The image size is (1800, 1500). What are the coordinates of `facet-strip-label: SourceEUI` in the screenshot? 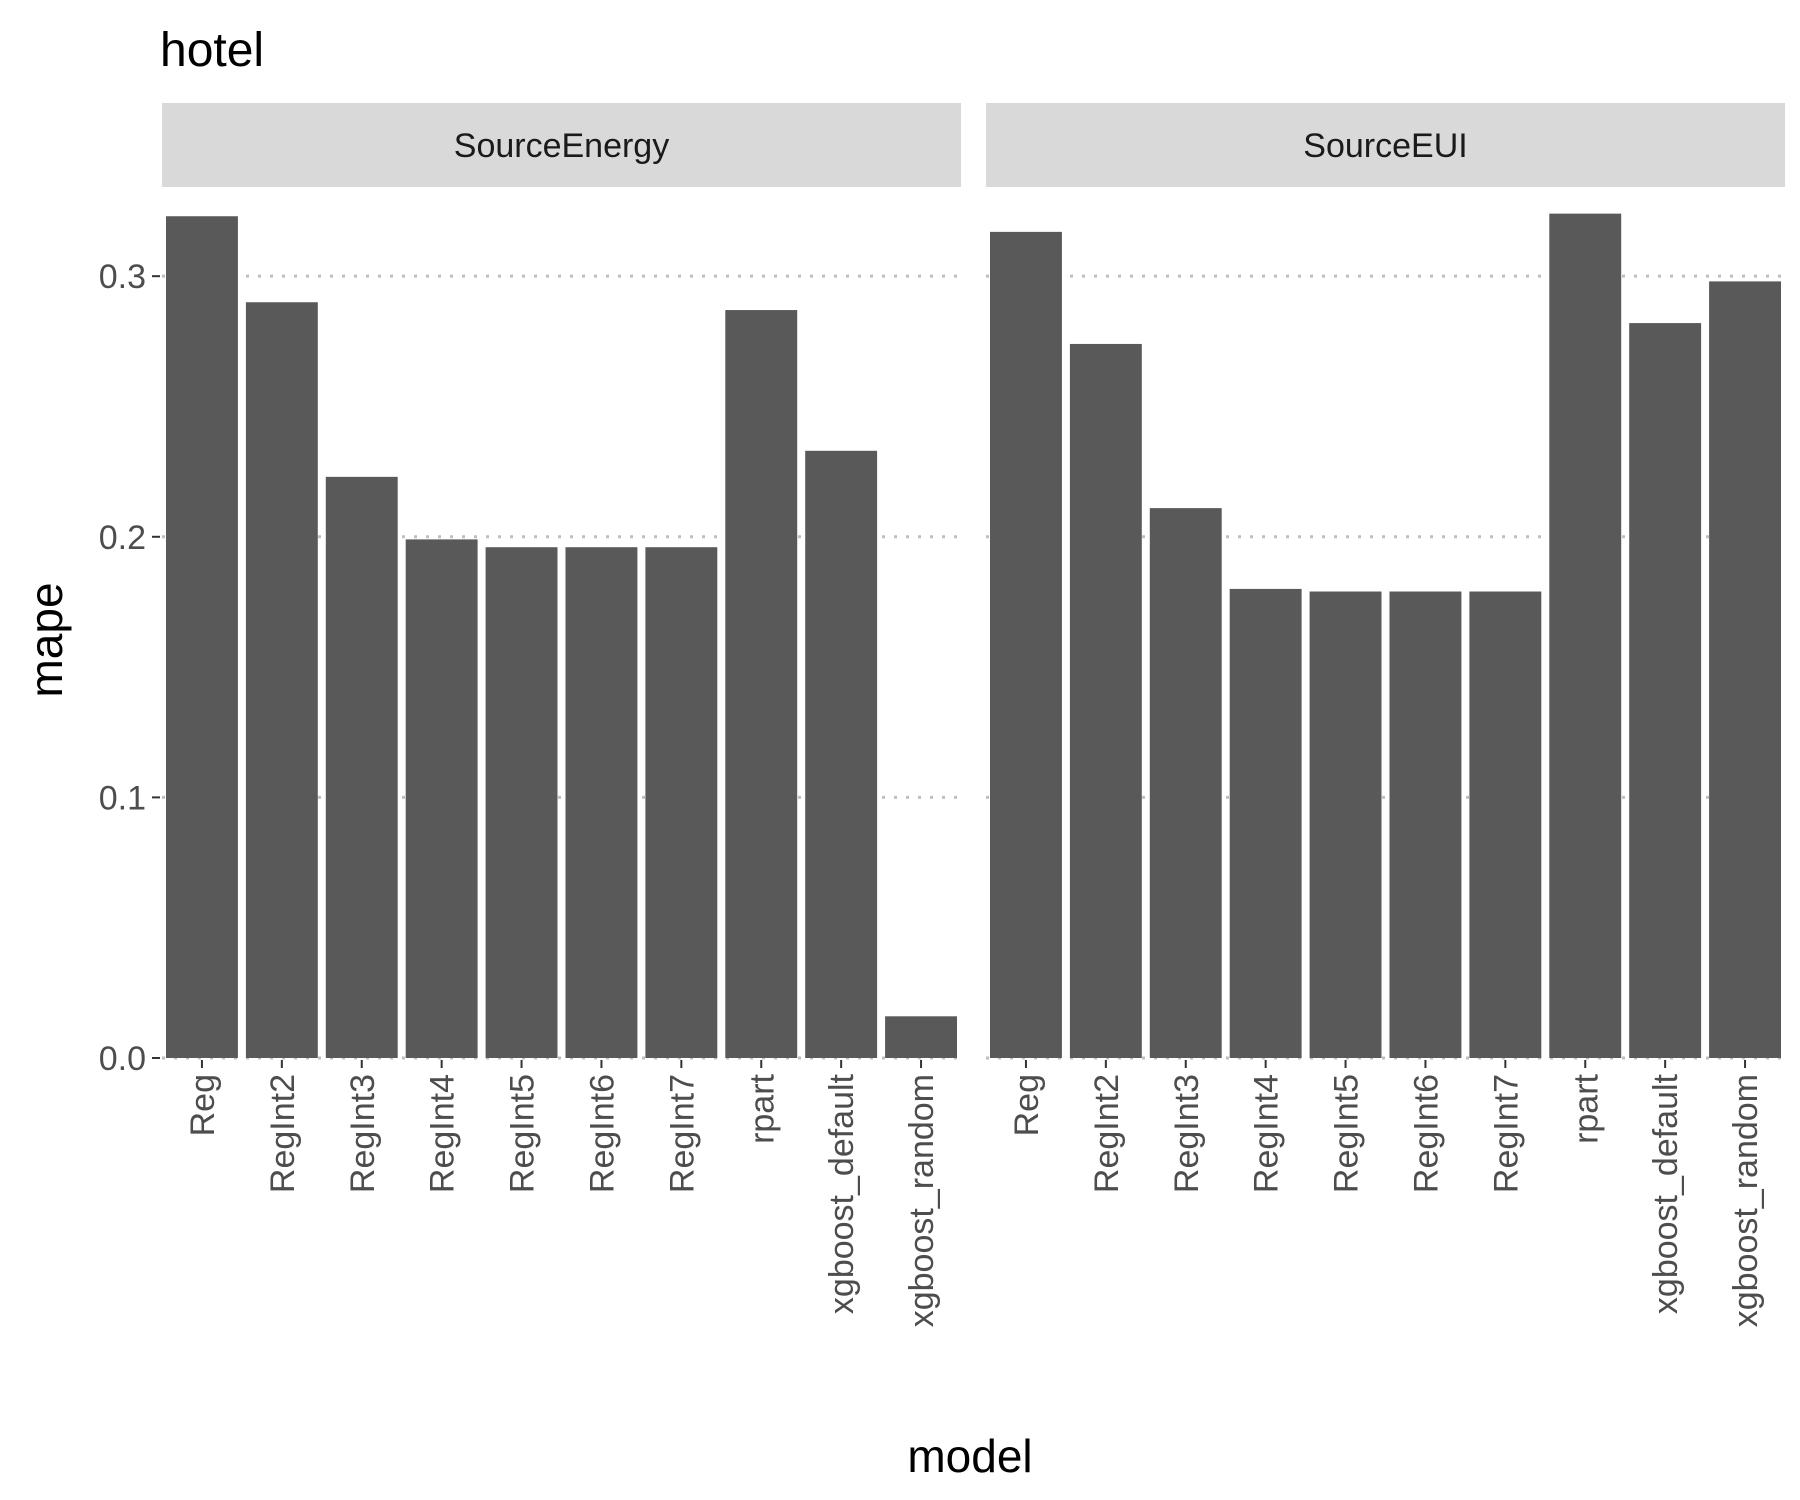 It's located at (1385, 146).